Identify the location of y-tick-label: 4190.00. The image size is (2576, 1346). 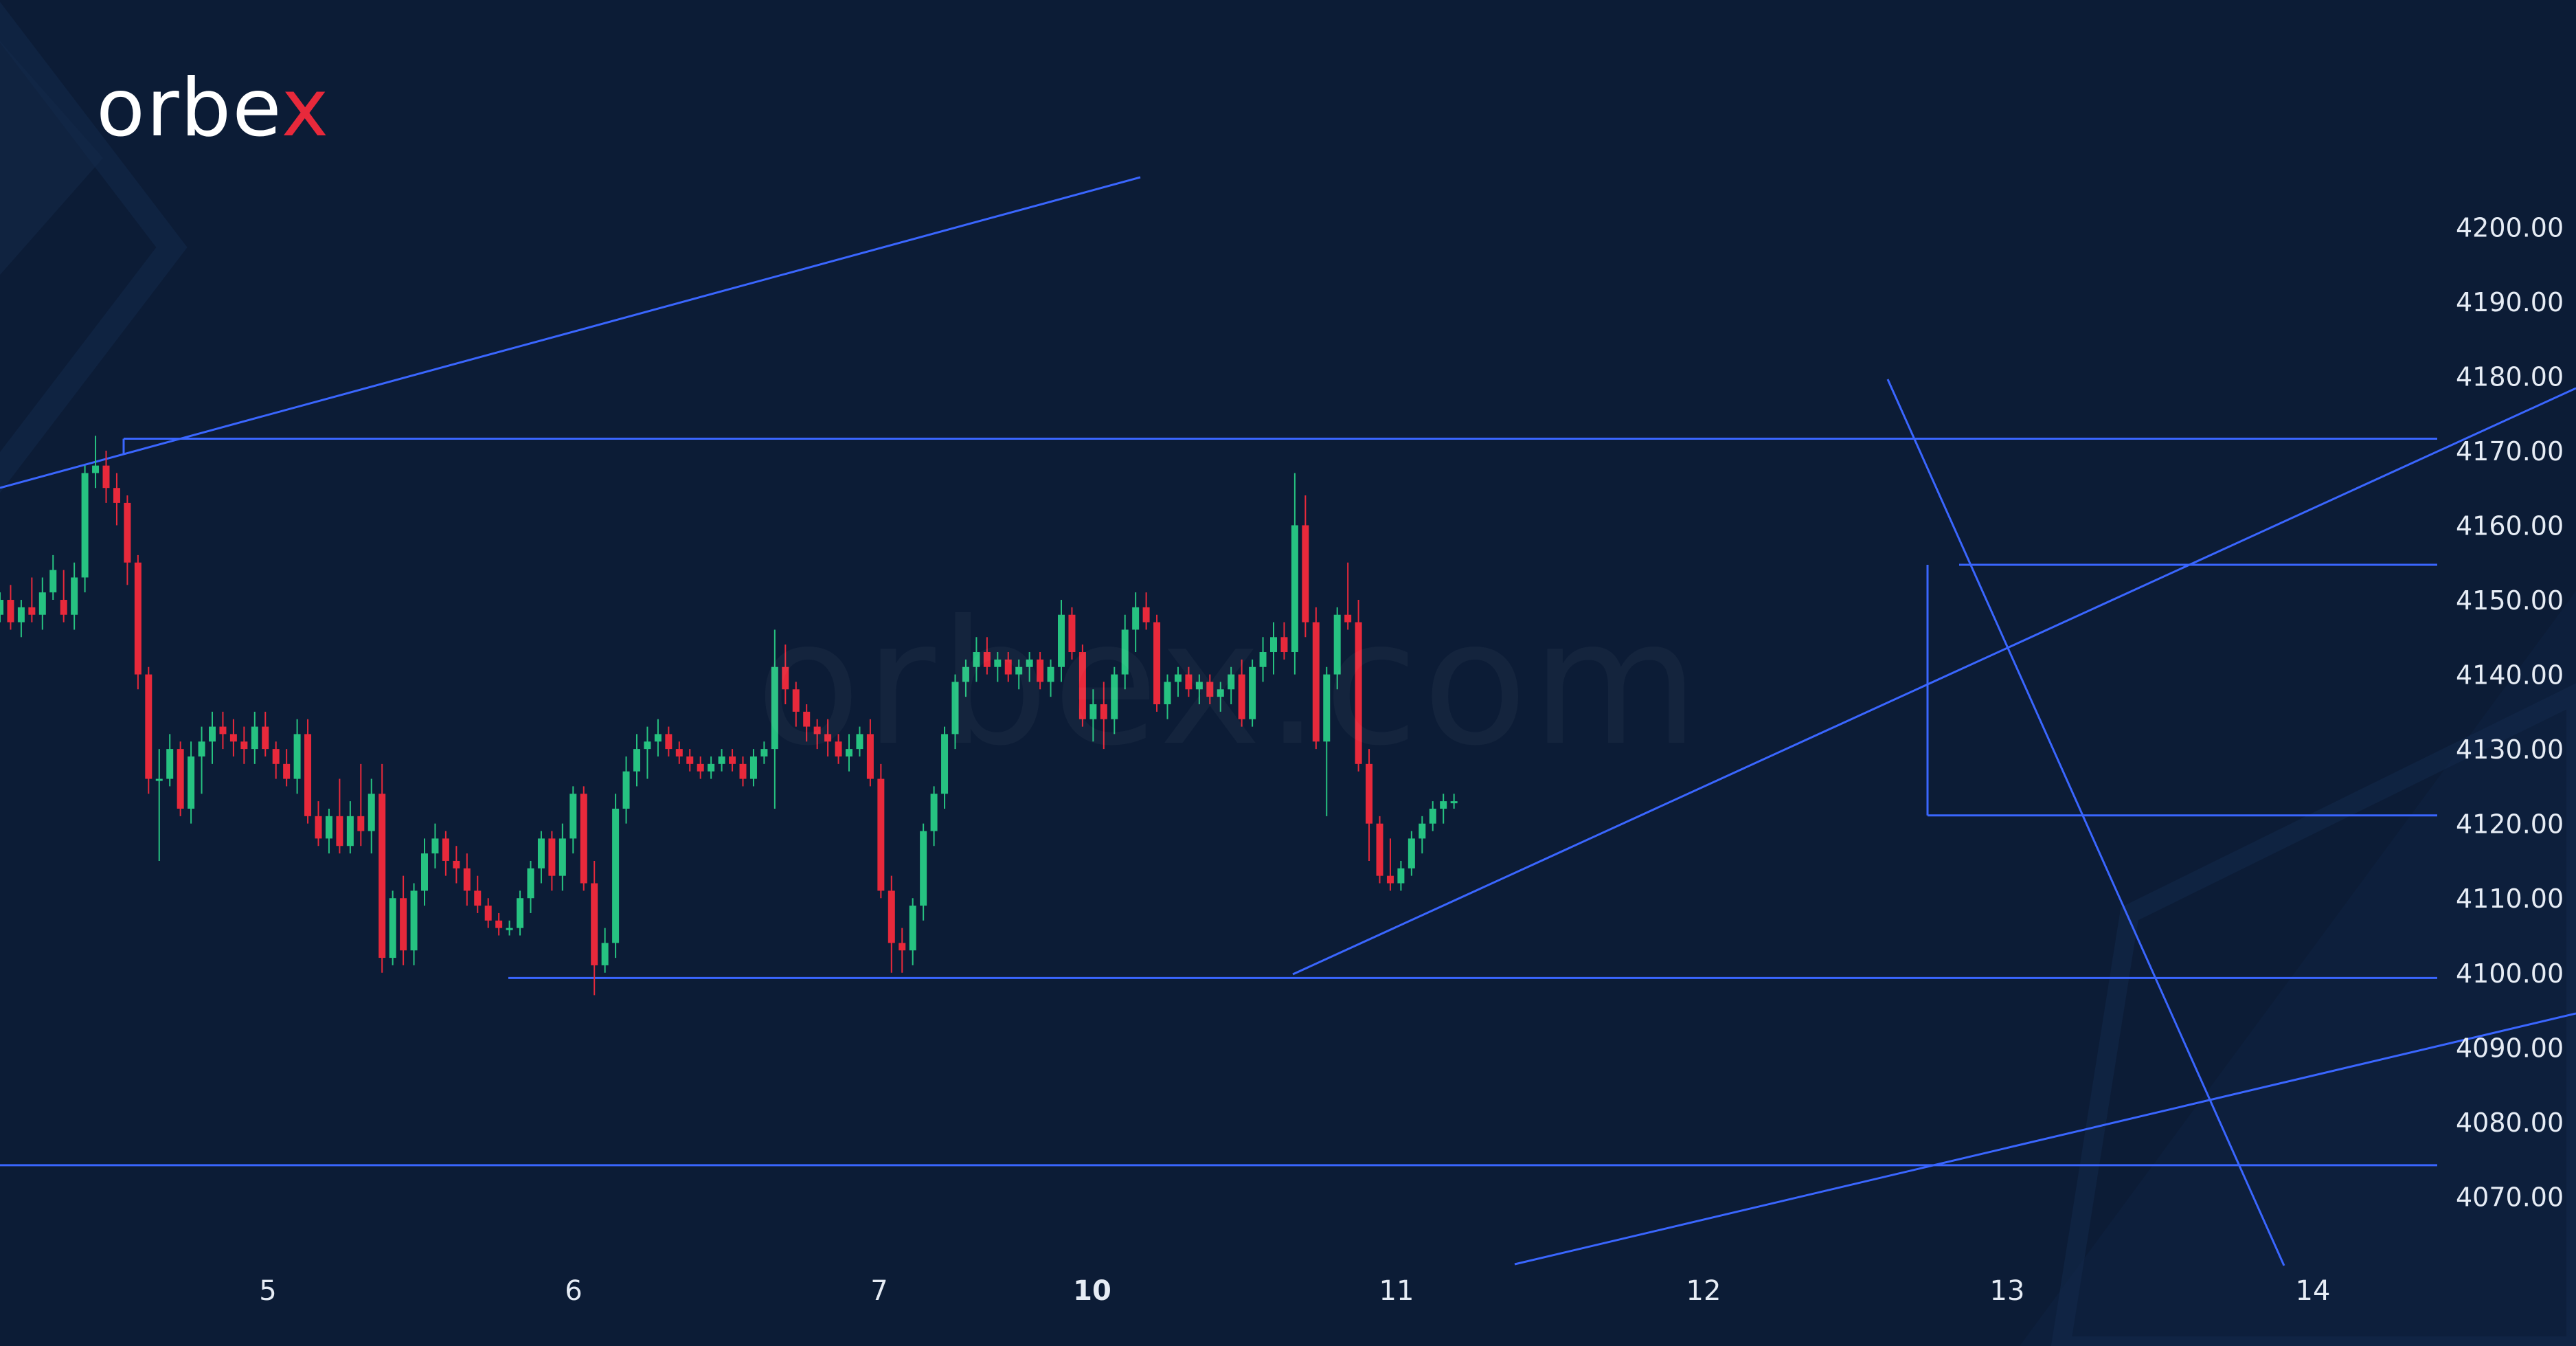
(2510, 302).